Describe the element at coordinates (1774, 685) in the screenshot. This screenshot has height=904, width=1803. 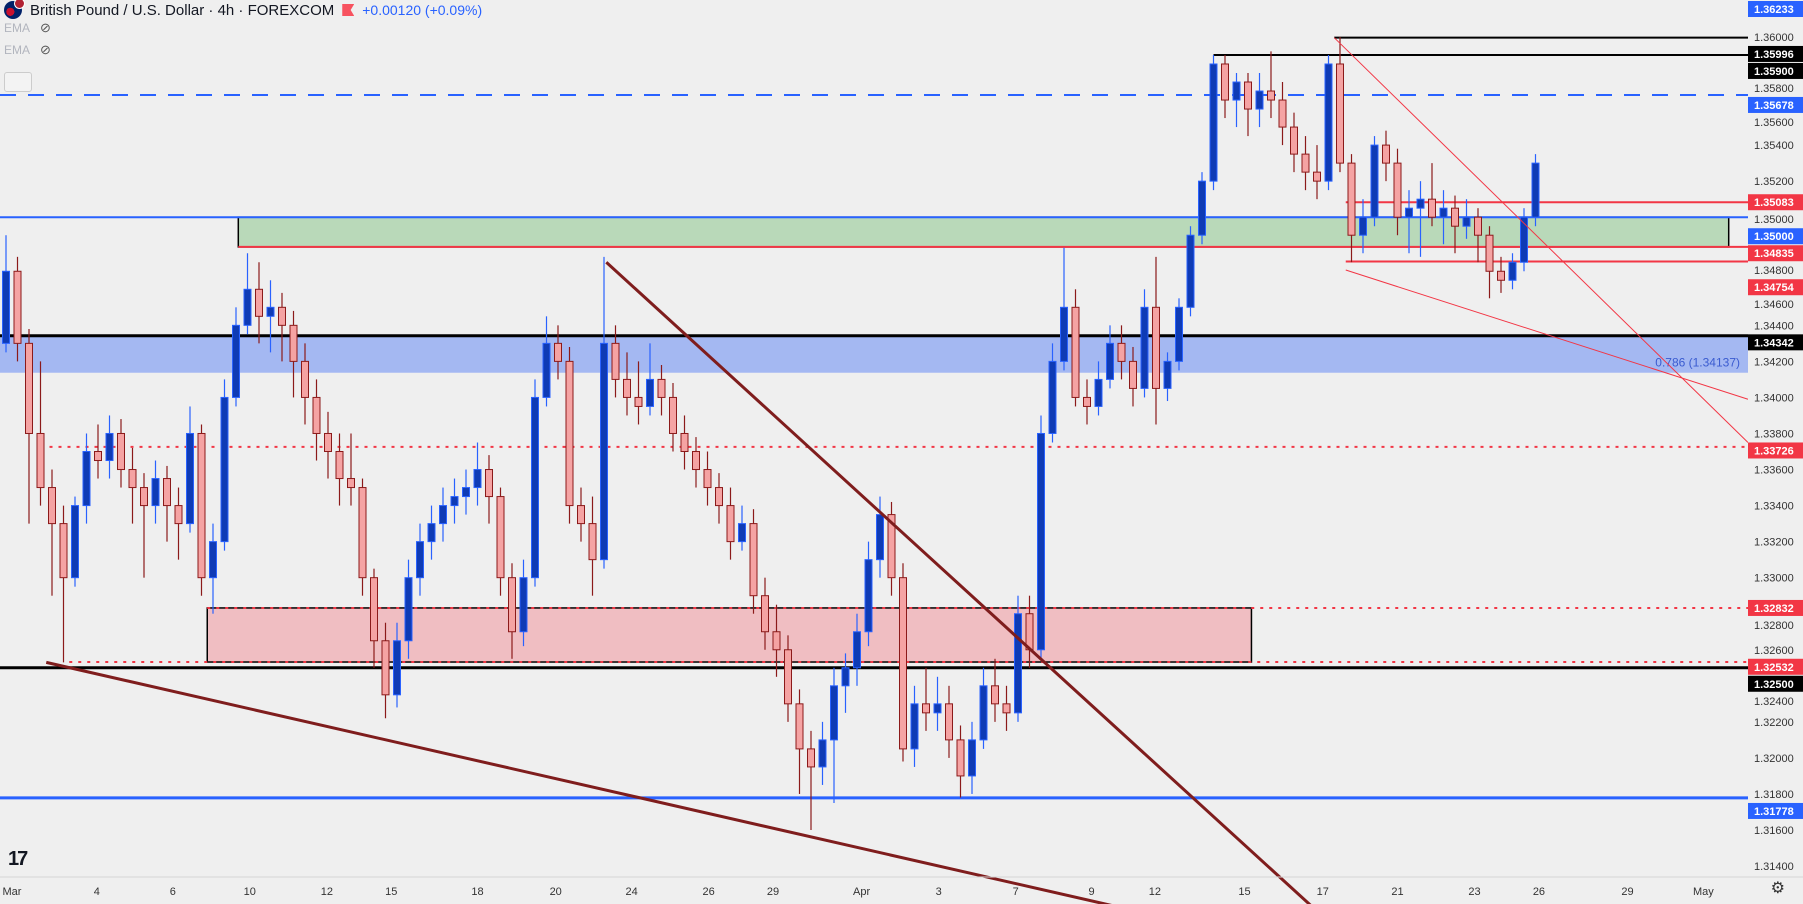
I see `price-label: 1.32500` at that location.